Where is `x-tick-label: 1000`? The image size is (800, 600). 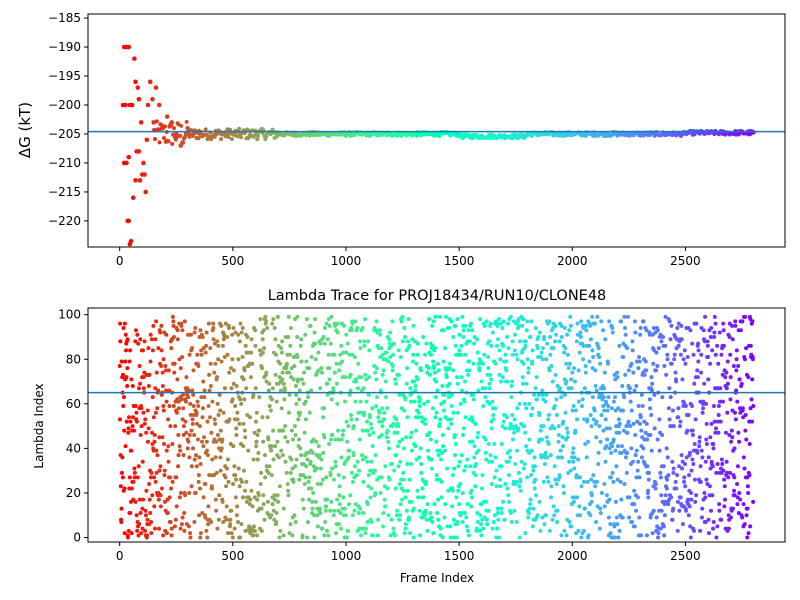 x-tick-label: 1000 is located at coordinates (346, 261).